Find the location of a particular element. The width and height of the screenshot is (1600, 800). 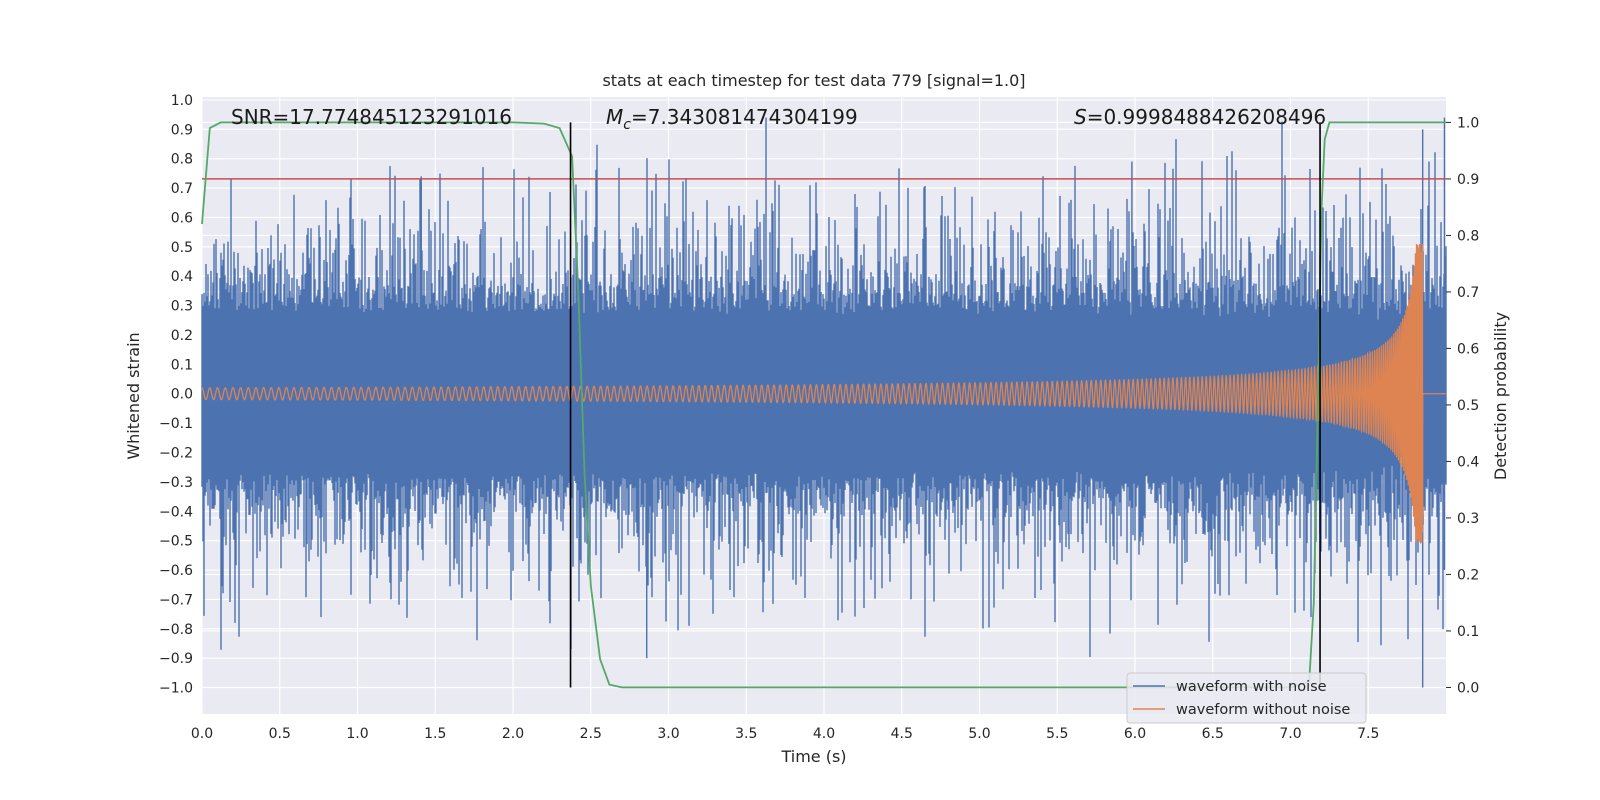

mc-symbol: M is located at coordinates (614, 117).